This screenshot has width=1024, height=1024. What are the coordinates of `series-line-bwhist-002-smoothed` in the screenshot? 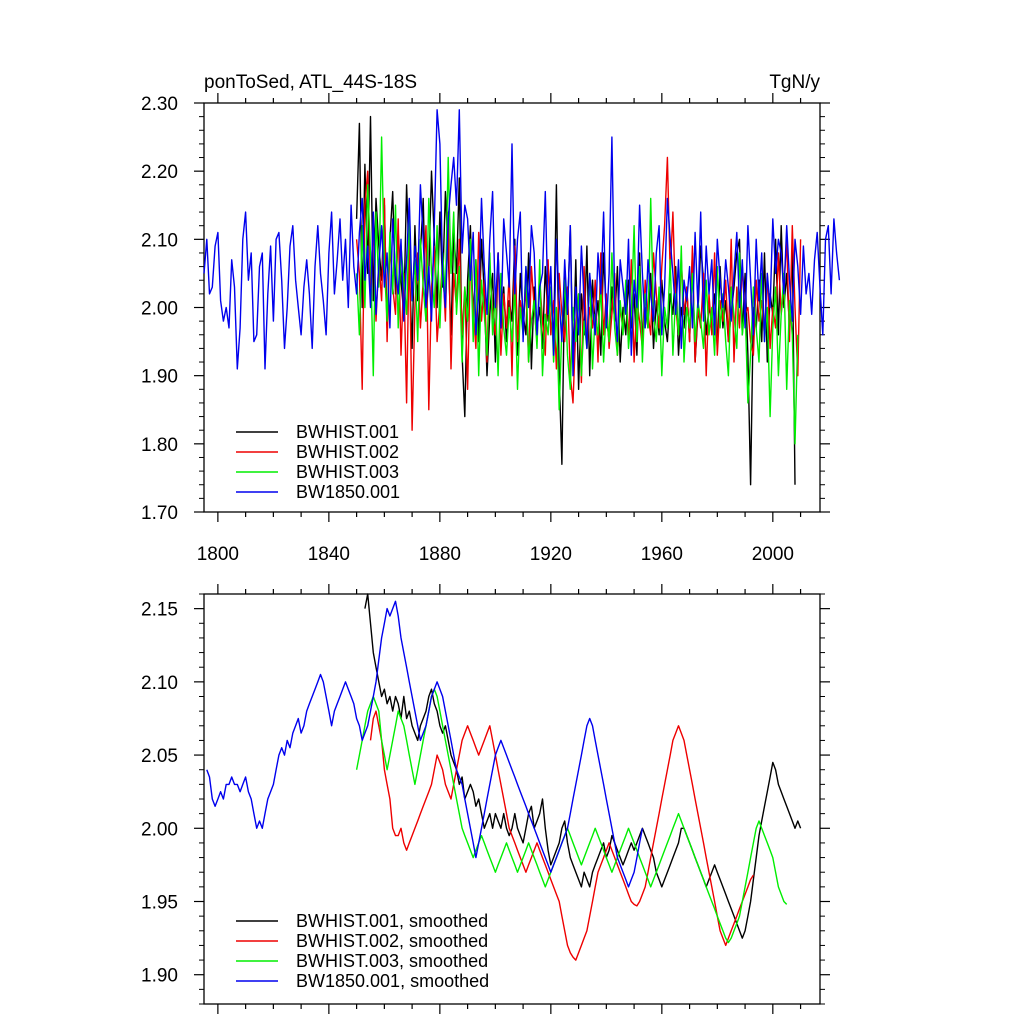 It's located at (561, 835).